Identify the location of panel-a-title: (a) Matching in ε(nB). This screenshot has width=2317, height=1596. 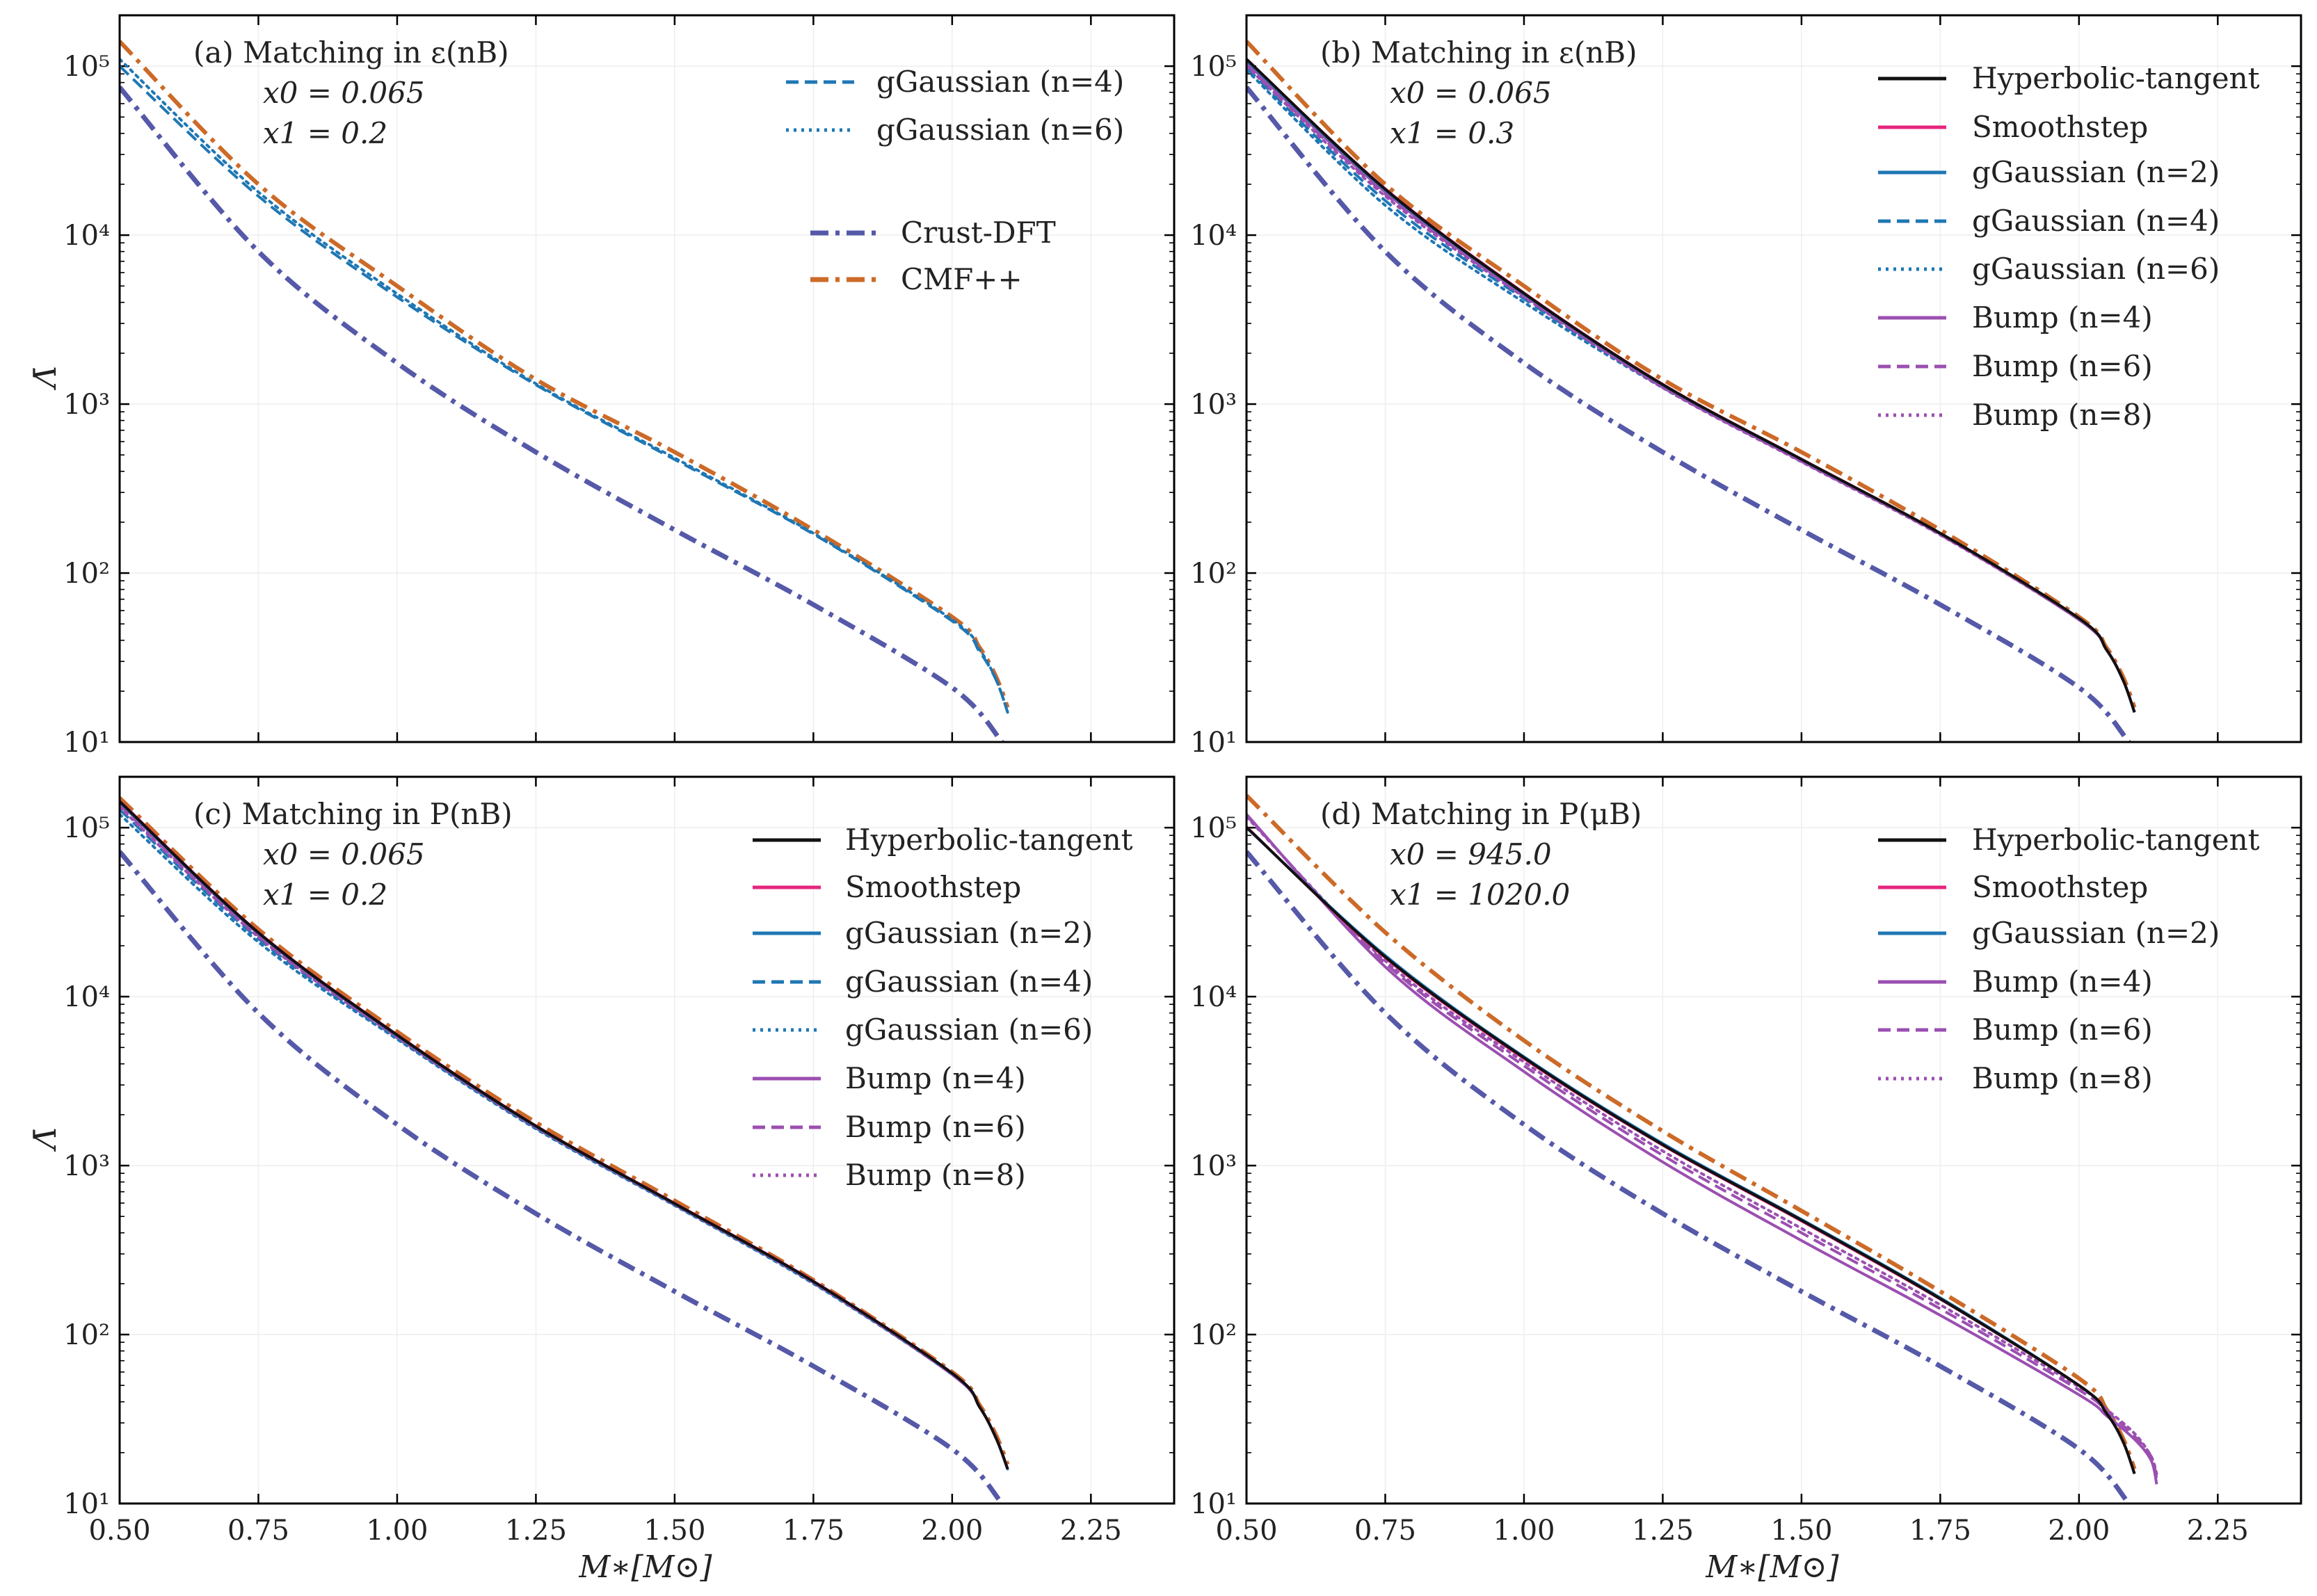
(351, 52).